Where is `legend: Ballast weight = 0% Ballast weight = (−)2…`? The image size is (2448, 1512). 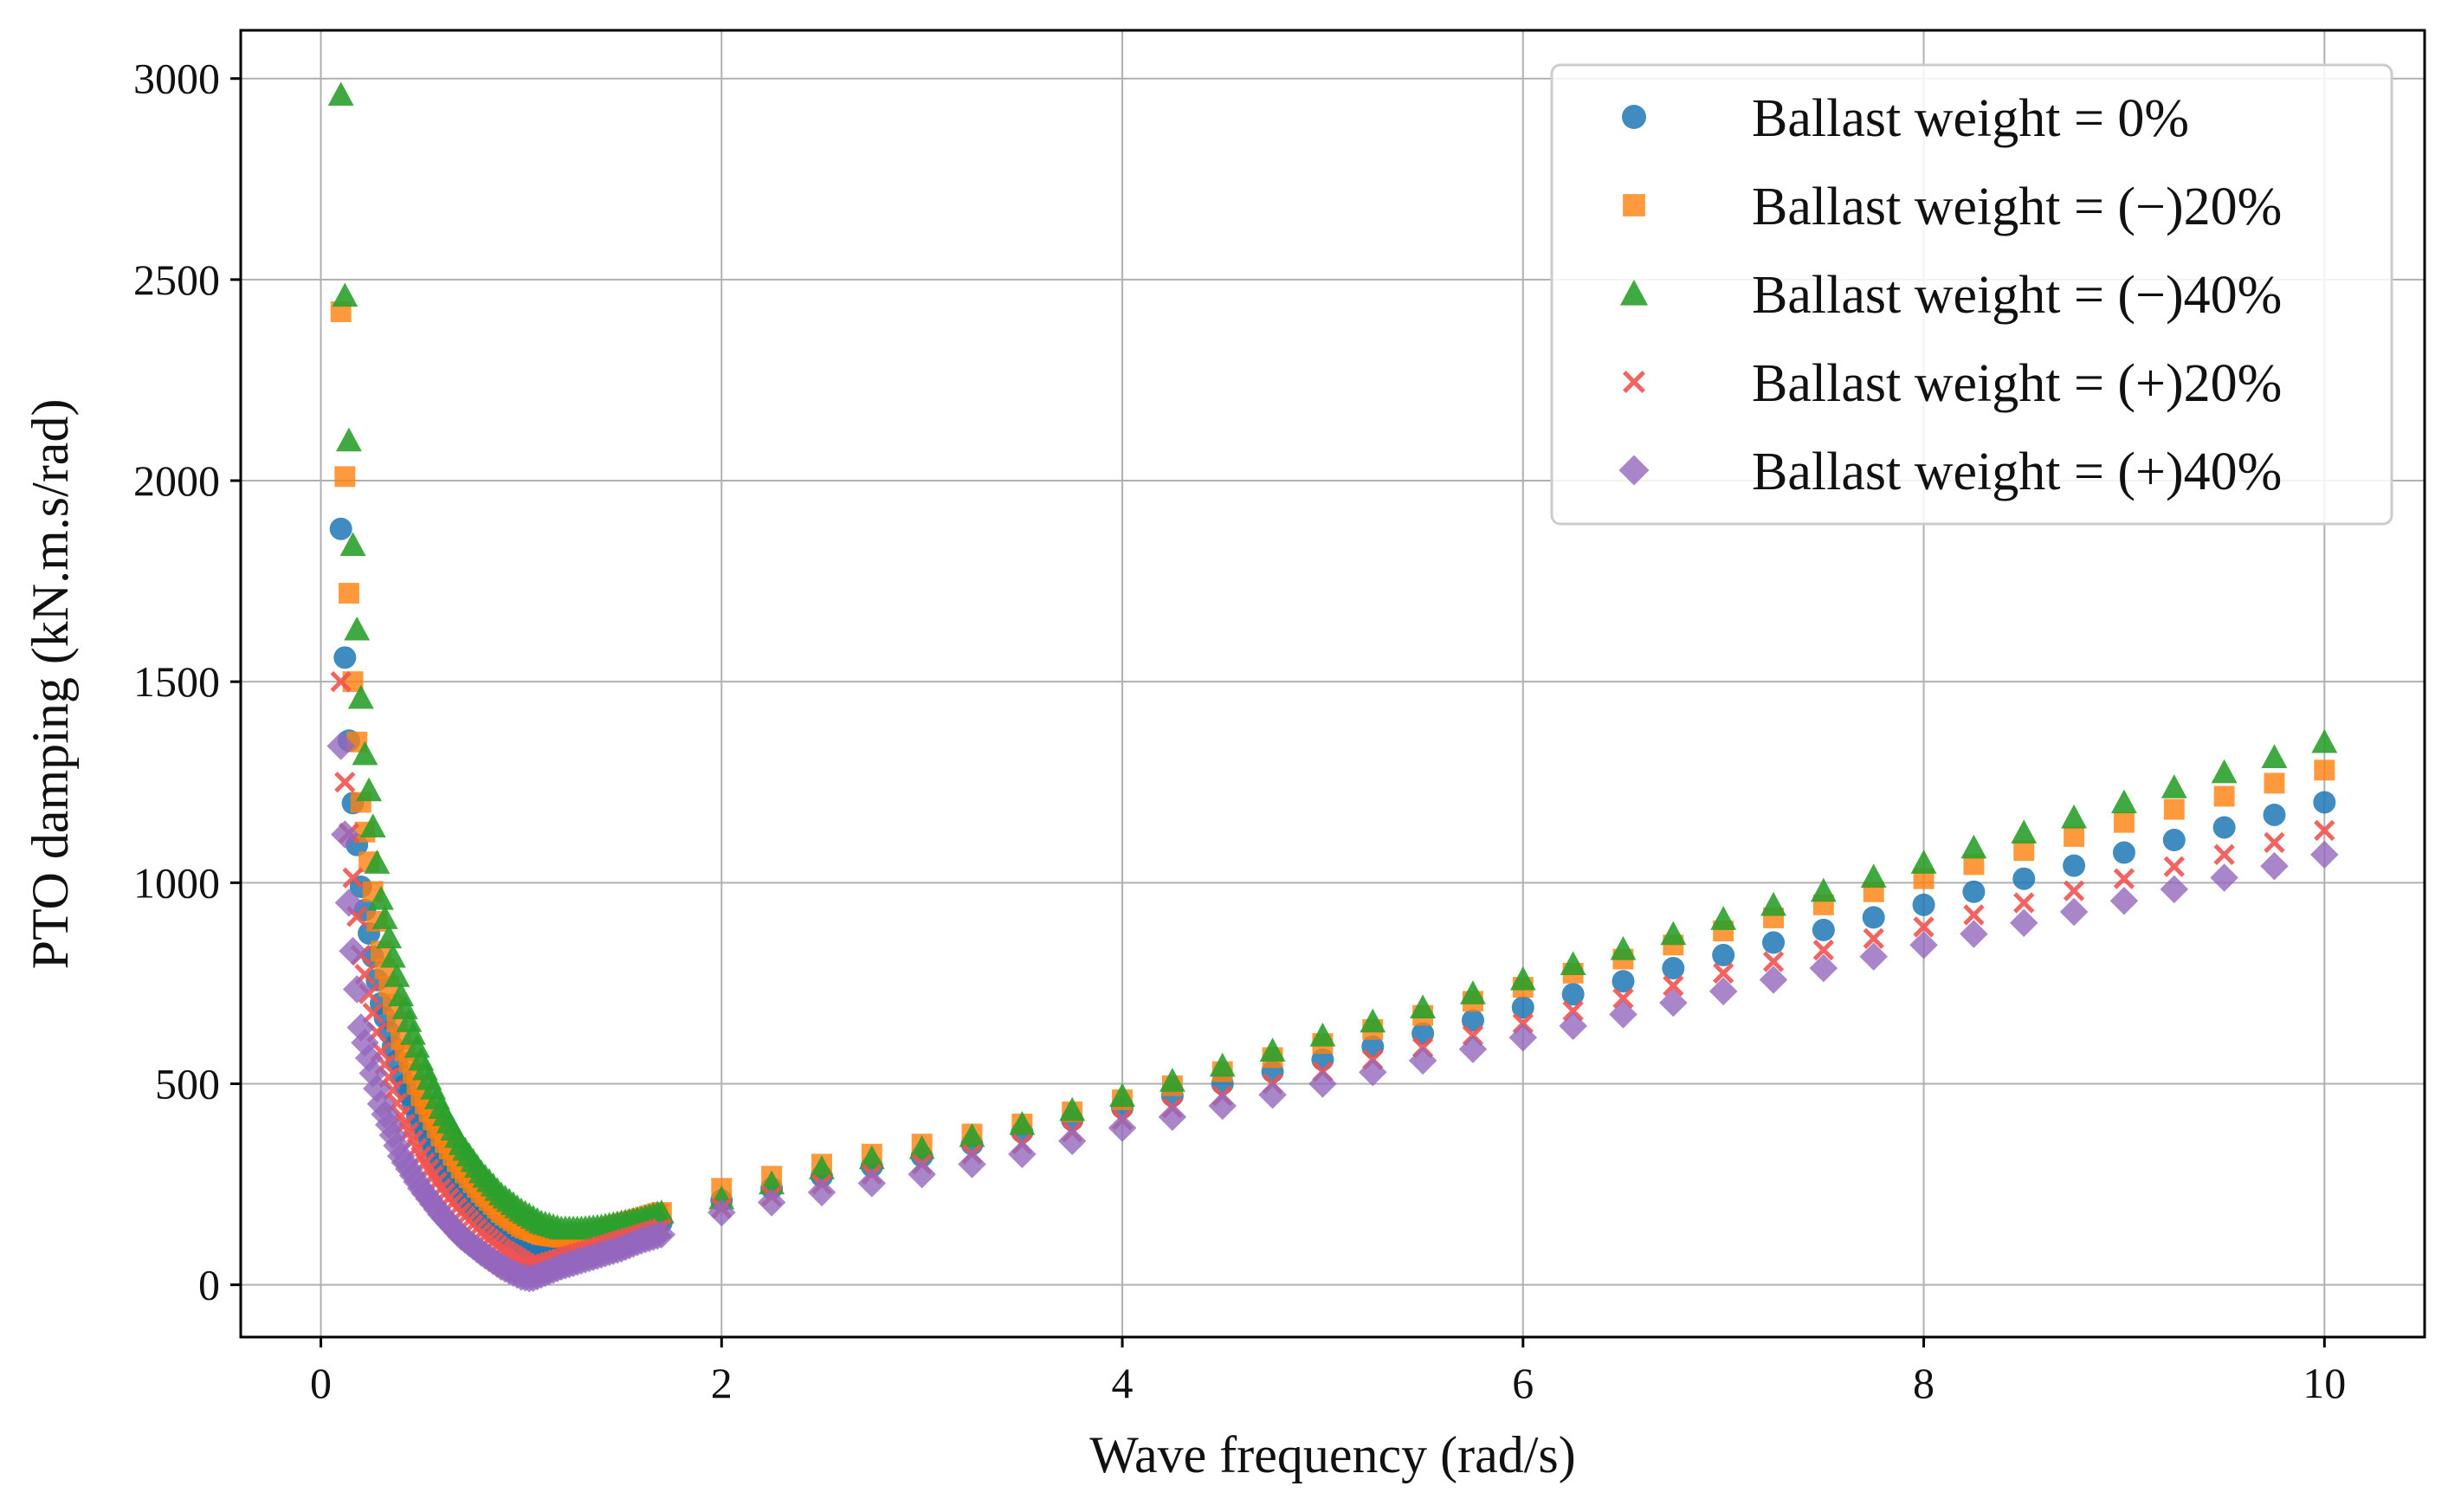
legend: Ballast weight = 0% Ballast weight = (−)2… is located at coordinates (1971, 294).